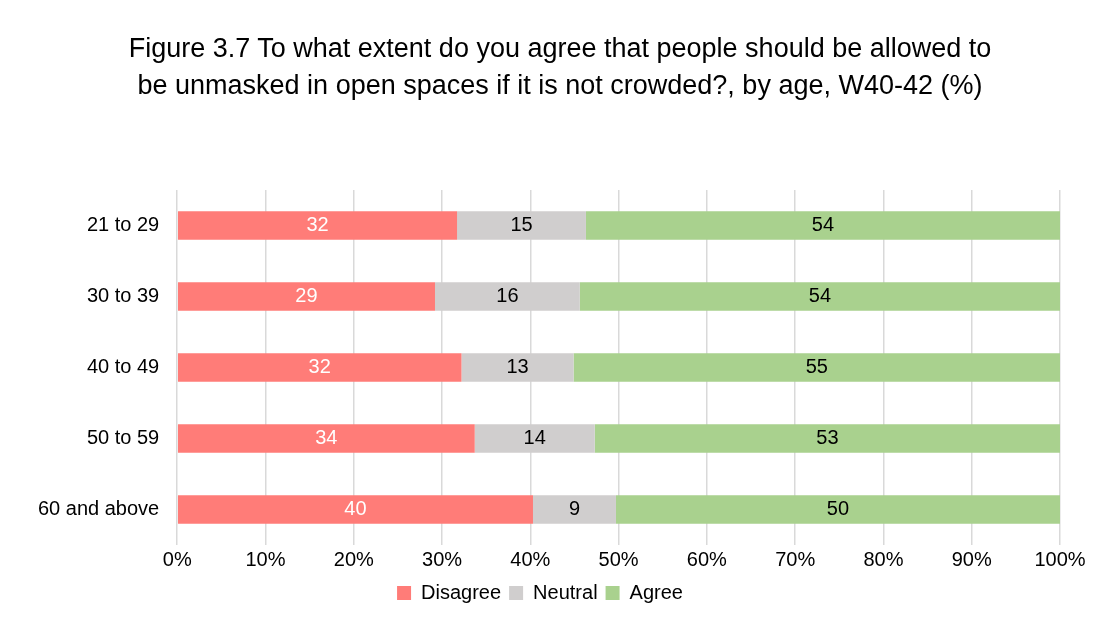 This screenshot has height=623, width=1105. What do you see at coordinates (565, 591) in the screenshot?
I see `legend-label: Neutral` at bounding box center [565, 591].